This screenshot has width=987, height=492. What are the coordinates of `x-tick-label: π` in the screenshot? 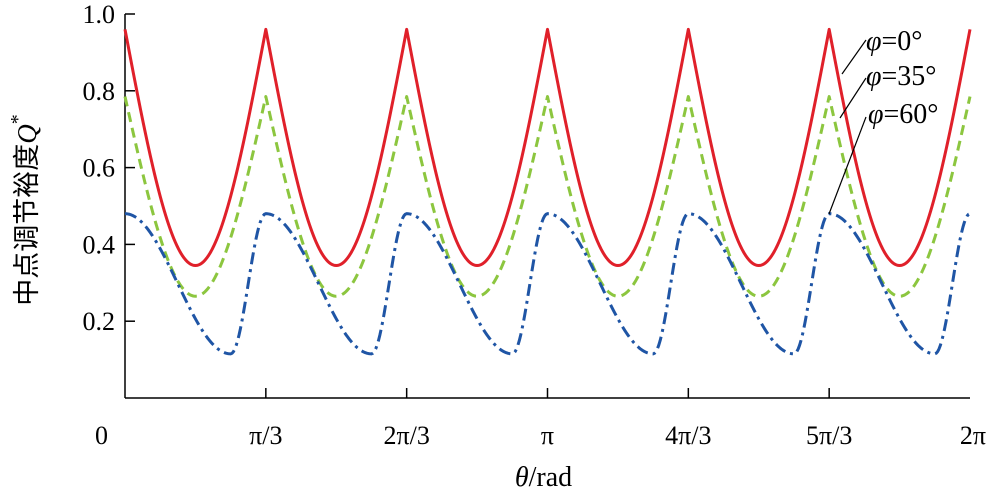 It's located at (547, 435).